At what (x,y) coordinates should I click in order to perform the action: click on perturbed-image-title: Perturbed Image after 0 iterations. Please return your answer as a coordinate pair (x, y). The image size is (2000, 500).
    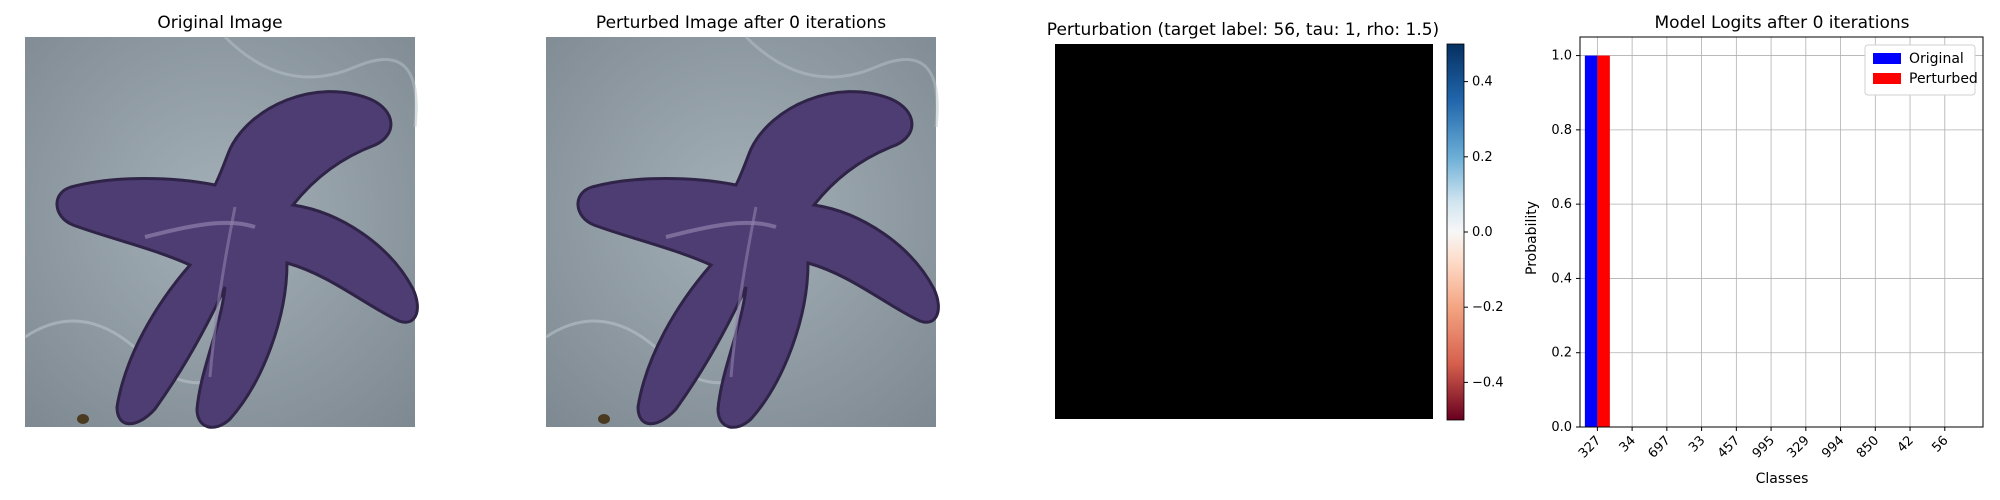
    Looking at the image, I should click on (741, 23).